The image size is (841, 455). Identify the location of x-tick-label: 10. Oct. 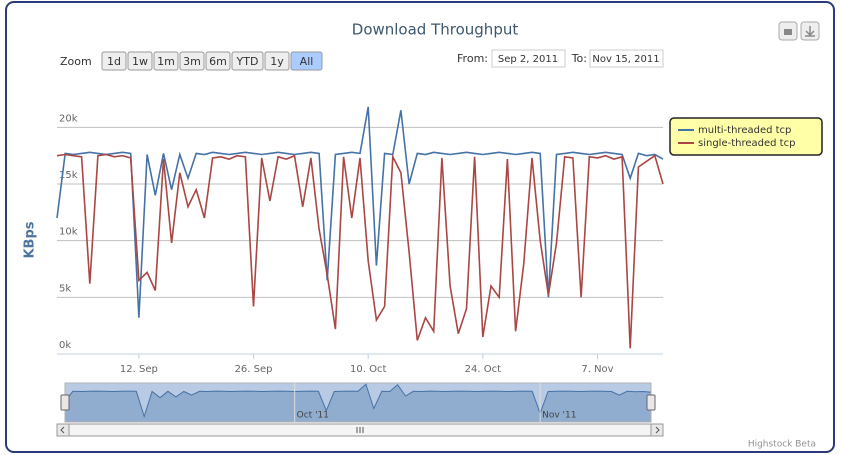
(368, 369).